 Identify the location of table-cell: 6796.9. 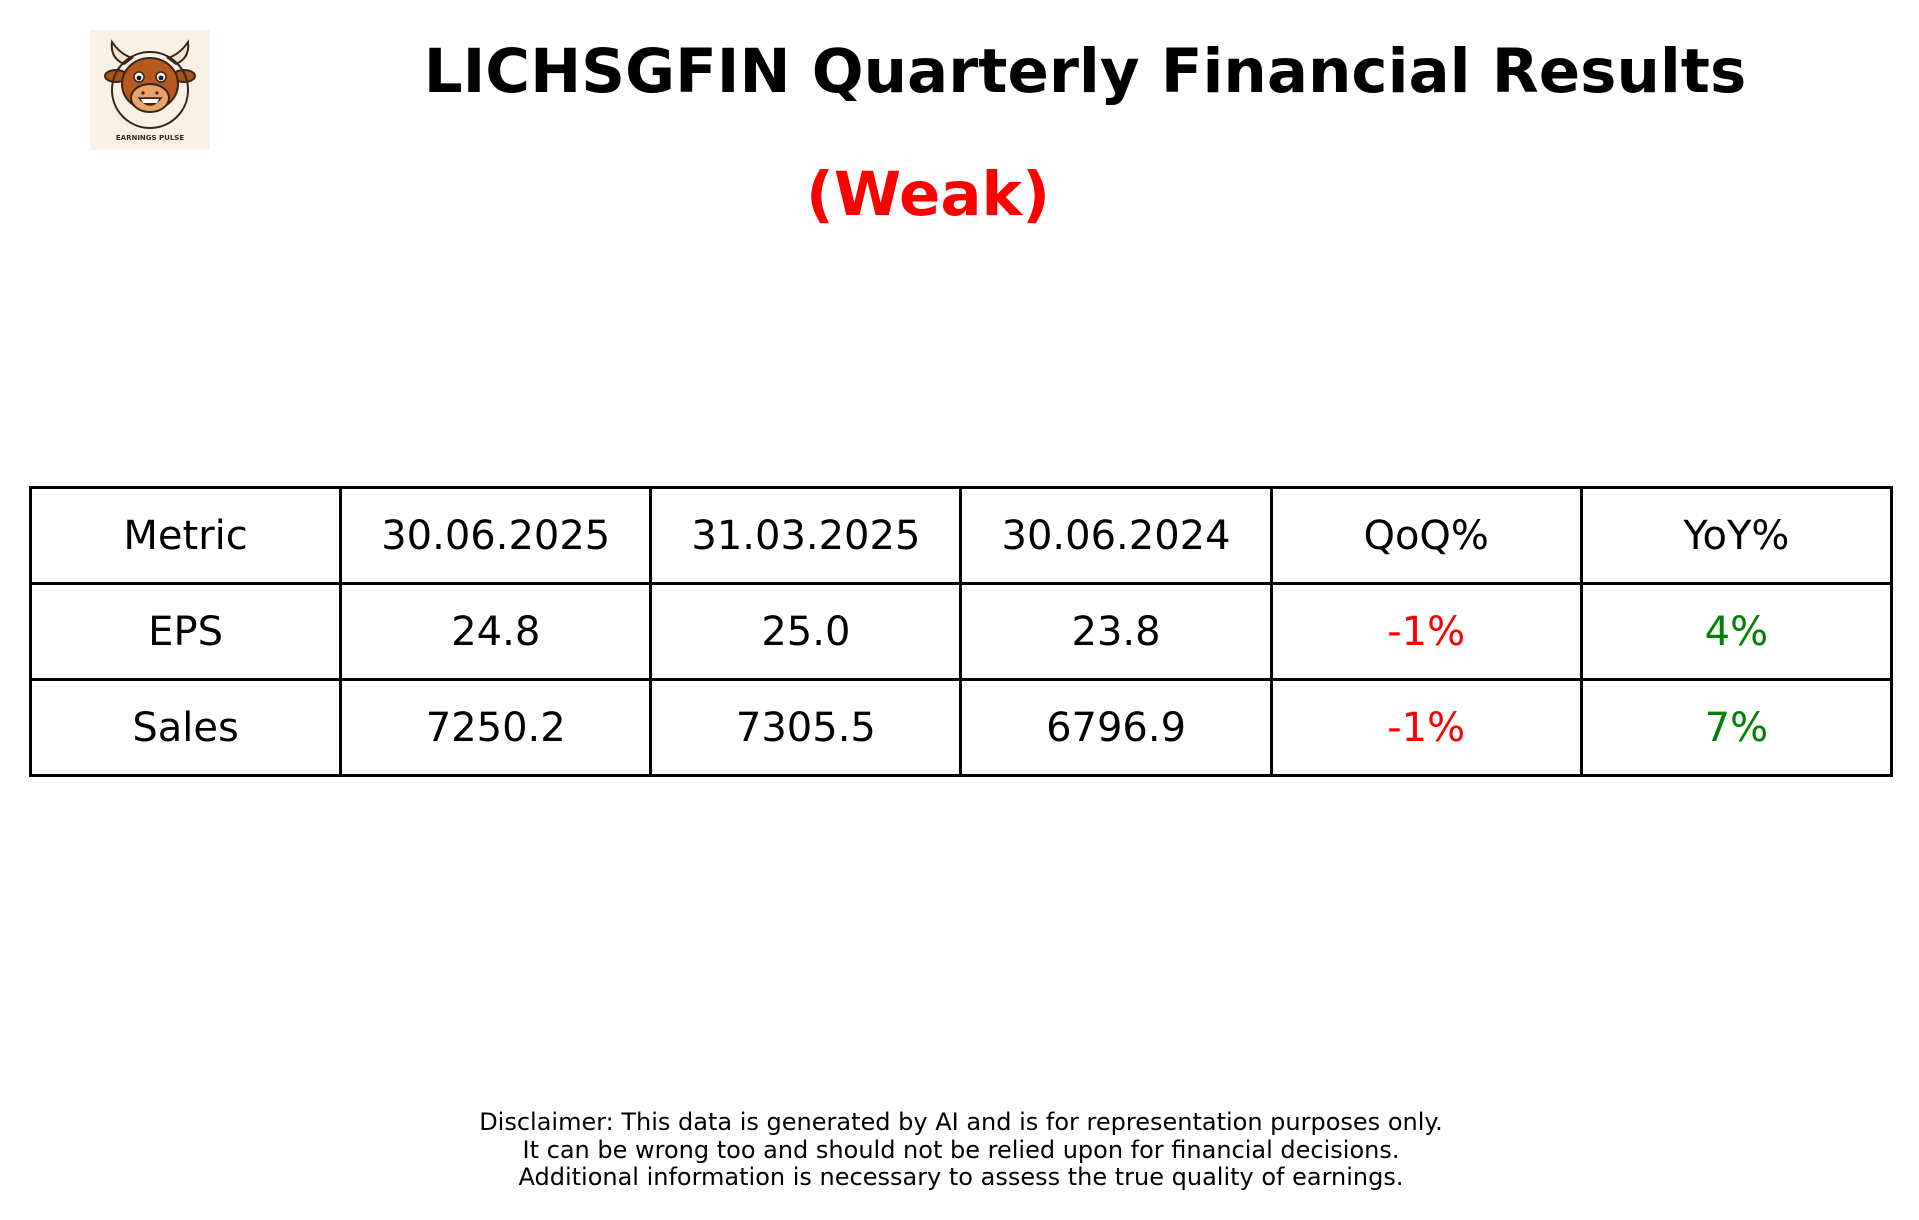
(1116, 727).